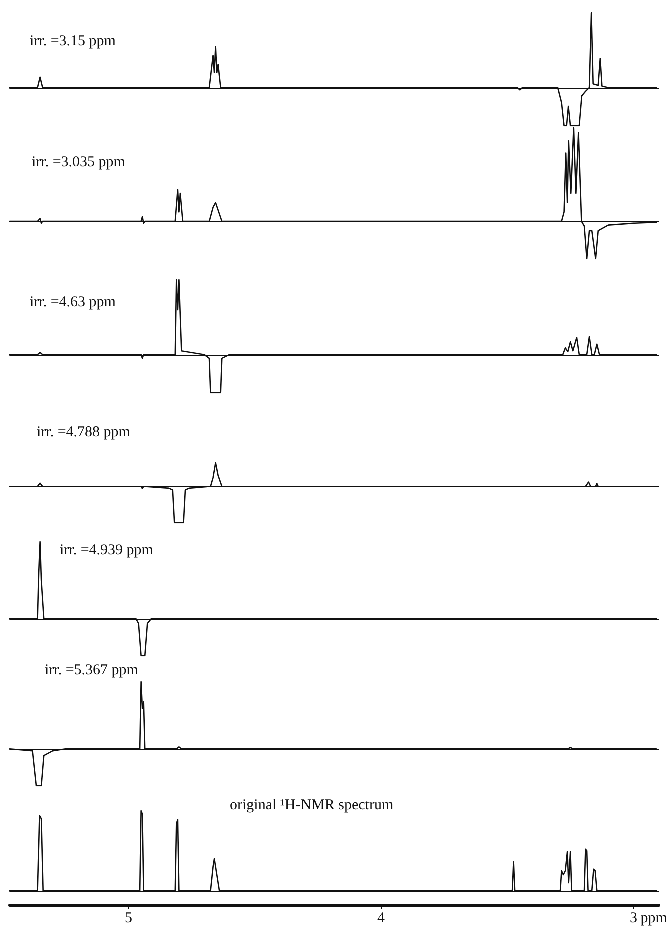  I want to click on text: irr. =3.15 ppm, so click(73, 42).